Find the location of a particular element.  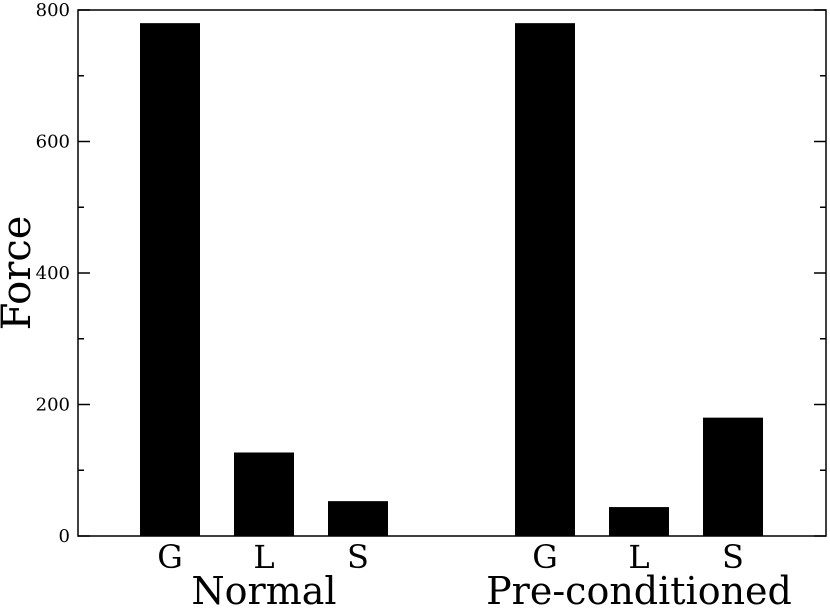

bar-normal-l is located at coordinates (264, 494).